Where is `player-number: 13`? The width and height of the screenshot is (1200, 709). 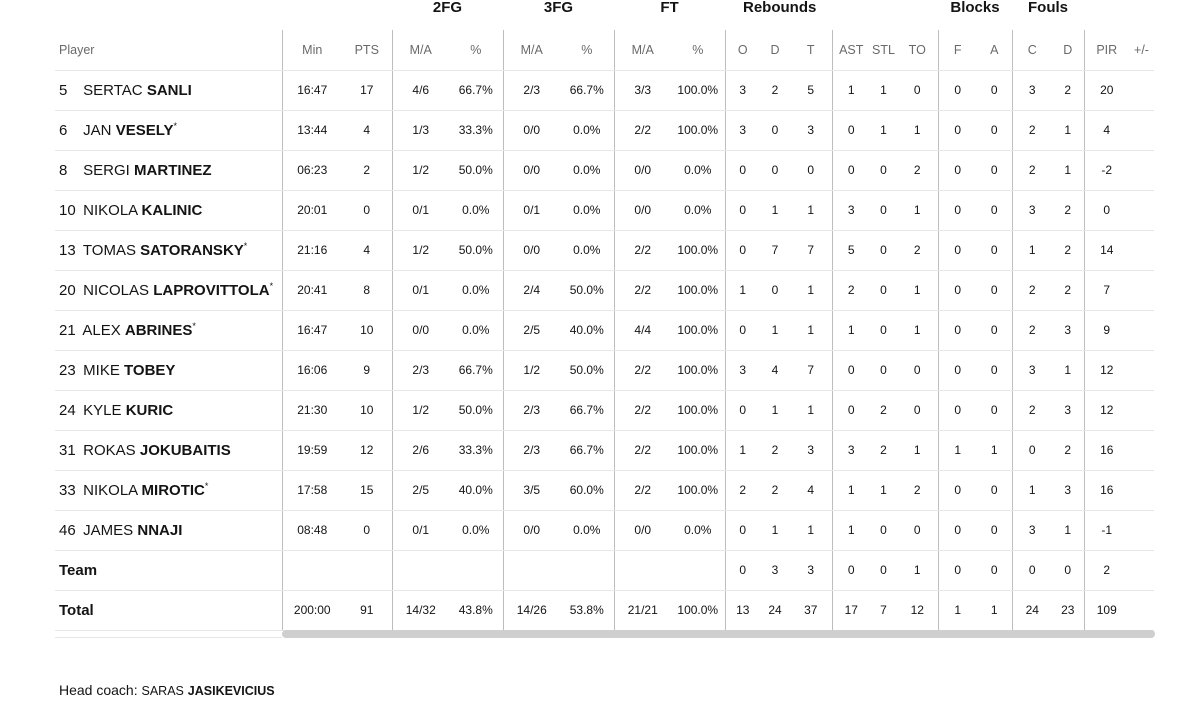 player-number: 13 is located at coordinates (67, 250).